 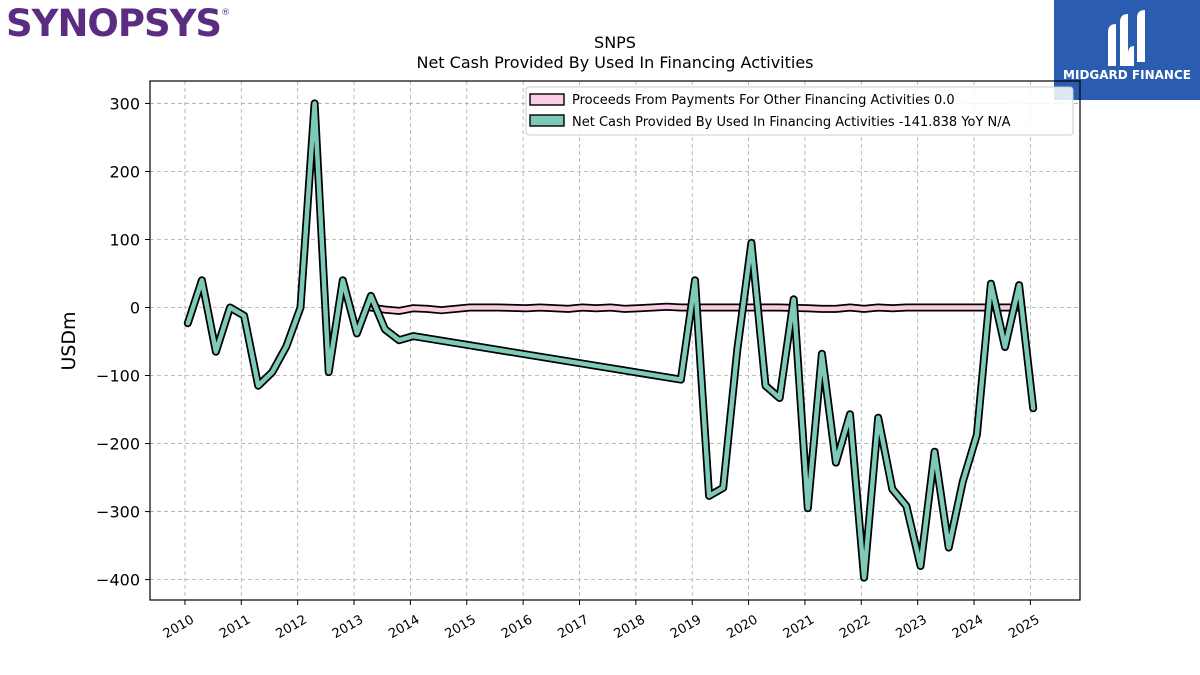 I want to click on x-tick-label: 2021, so click(x=799, y=627).